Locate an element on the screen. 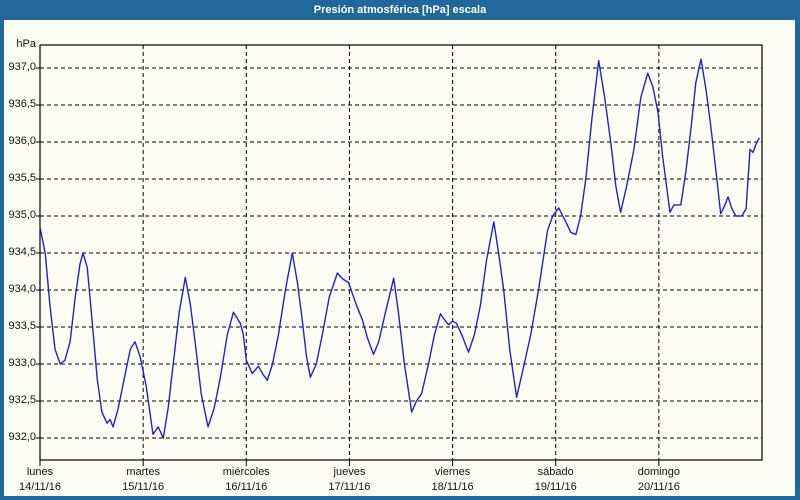  title-bar: Presión atmosférica [hPa] escala is located at coordinates (400, 10).